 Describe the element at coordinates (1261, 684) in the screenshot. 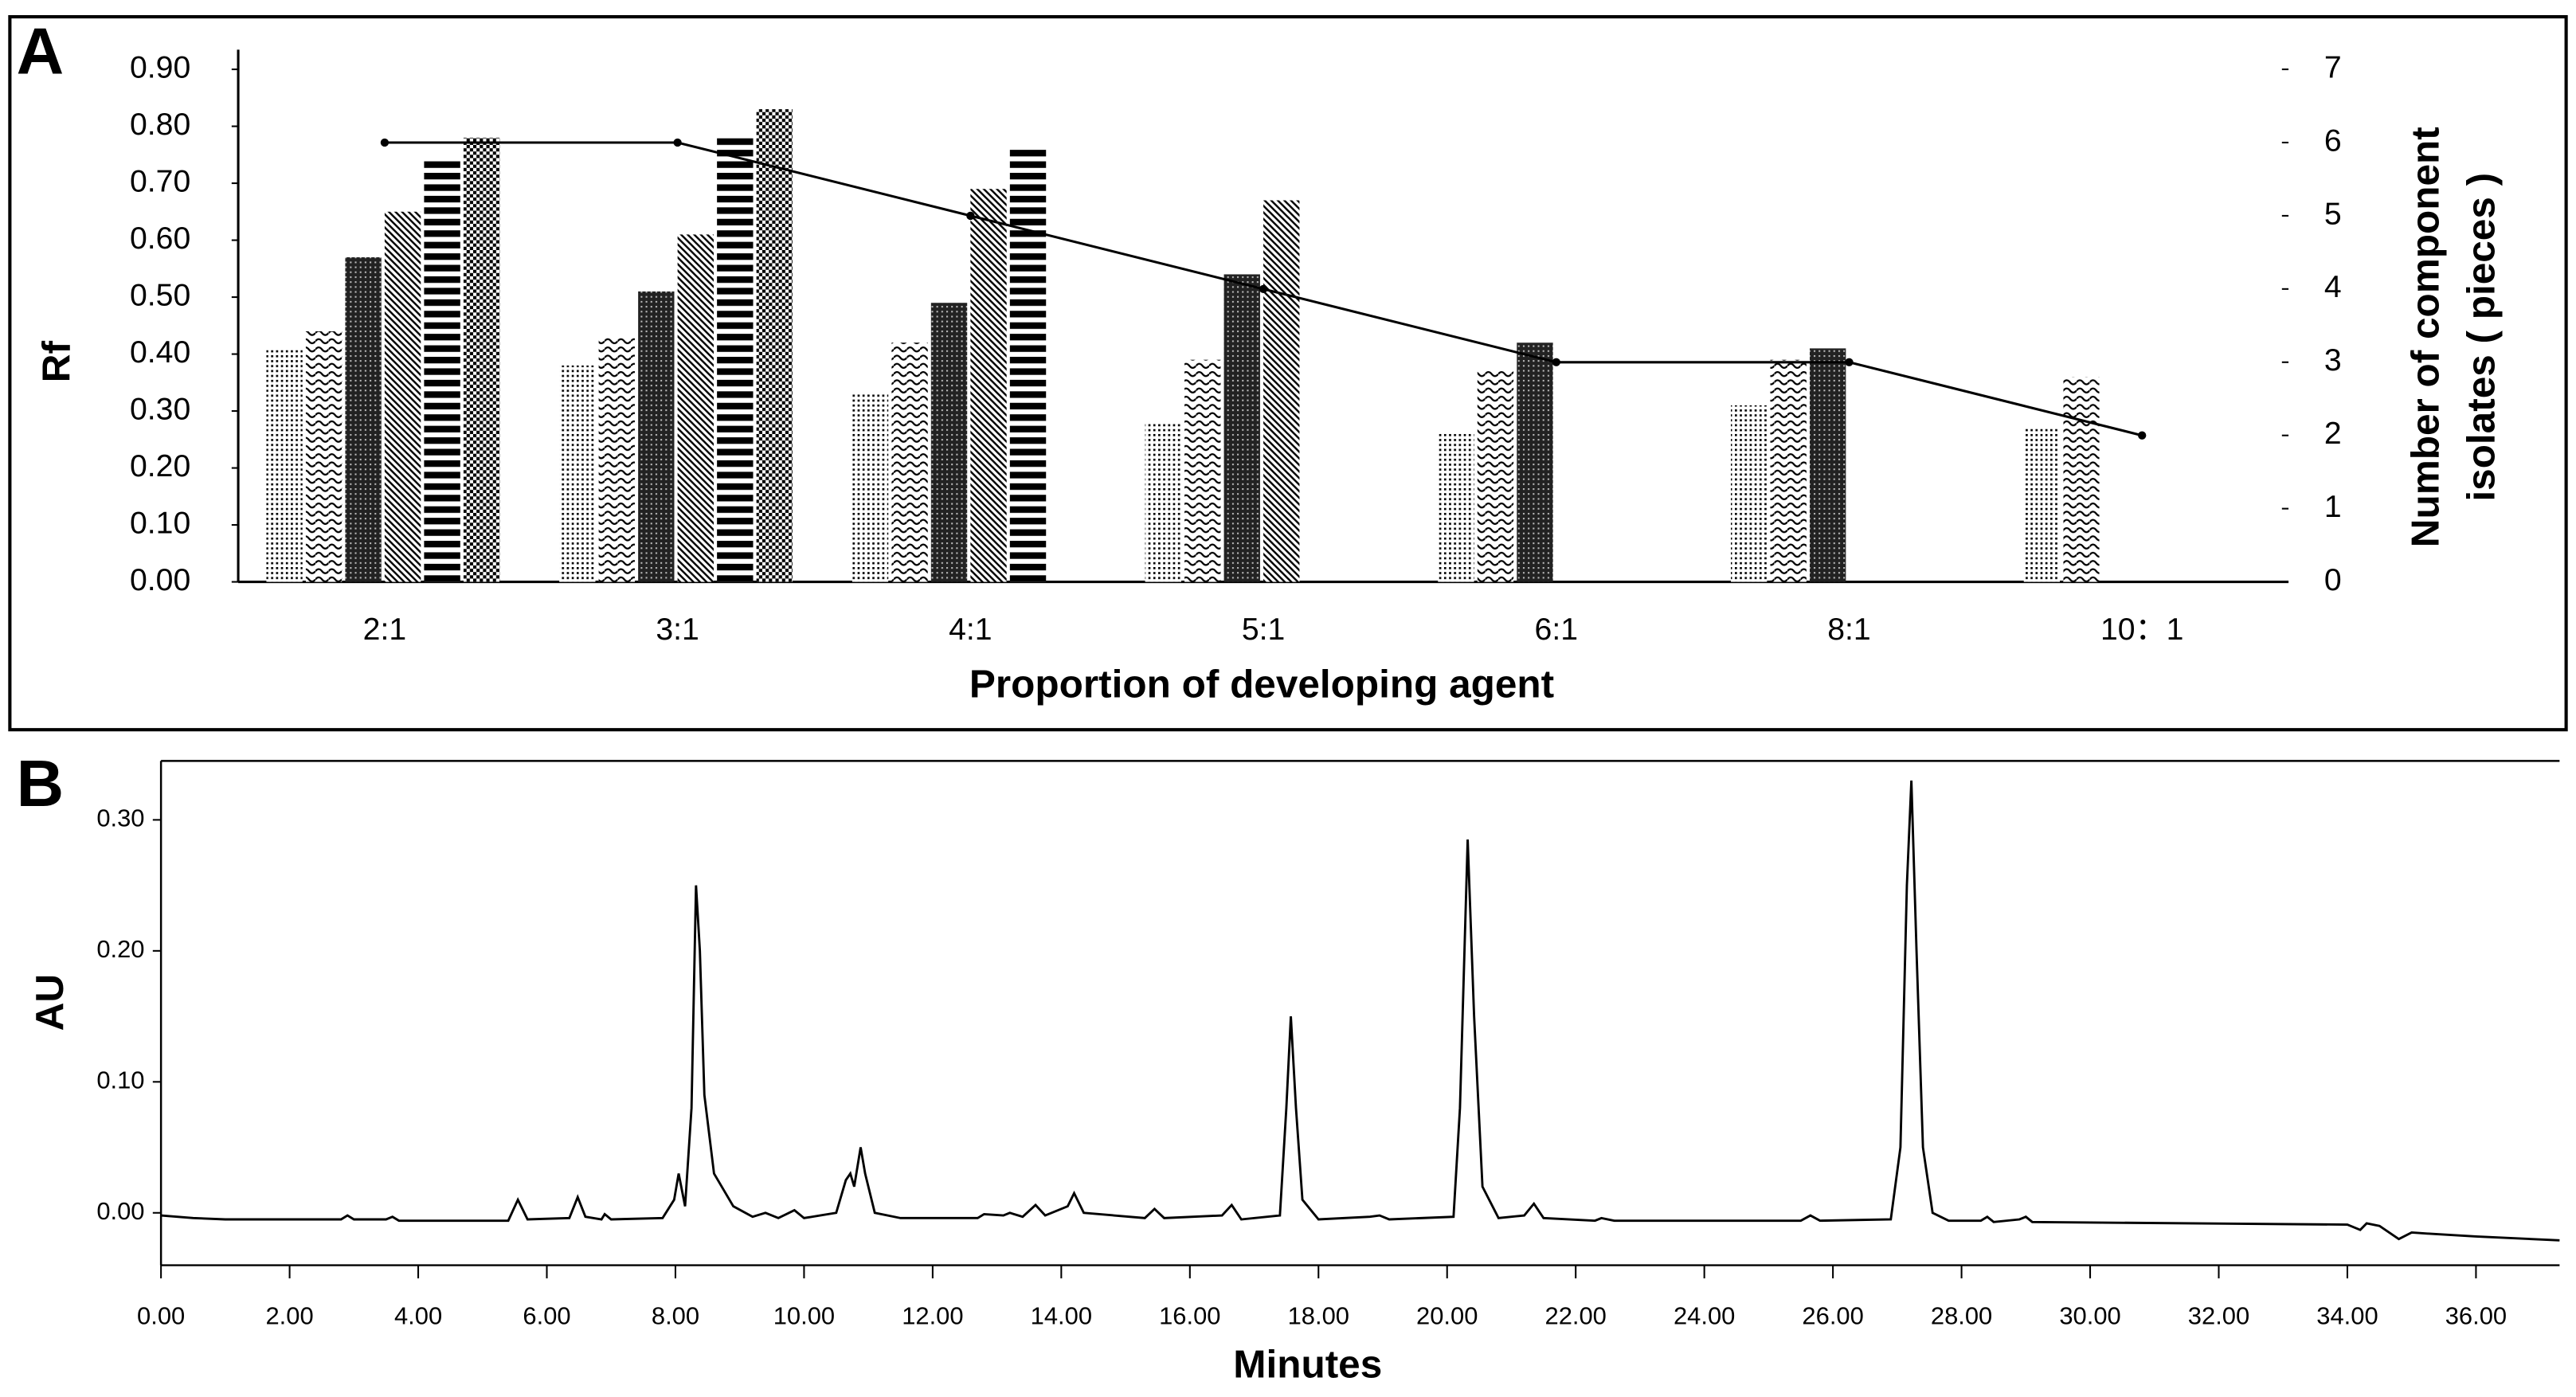

I see `x-axis-title: Proportion of developing agent` at that location.